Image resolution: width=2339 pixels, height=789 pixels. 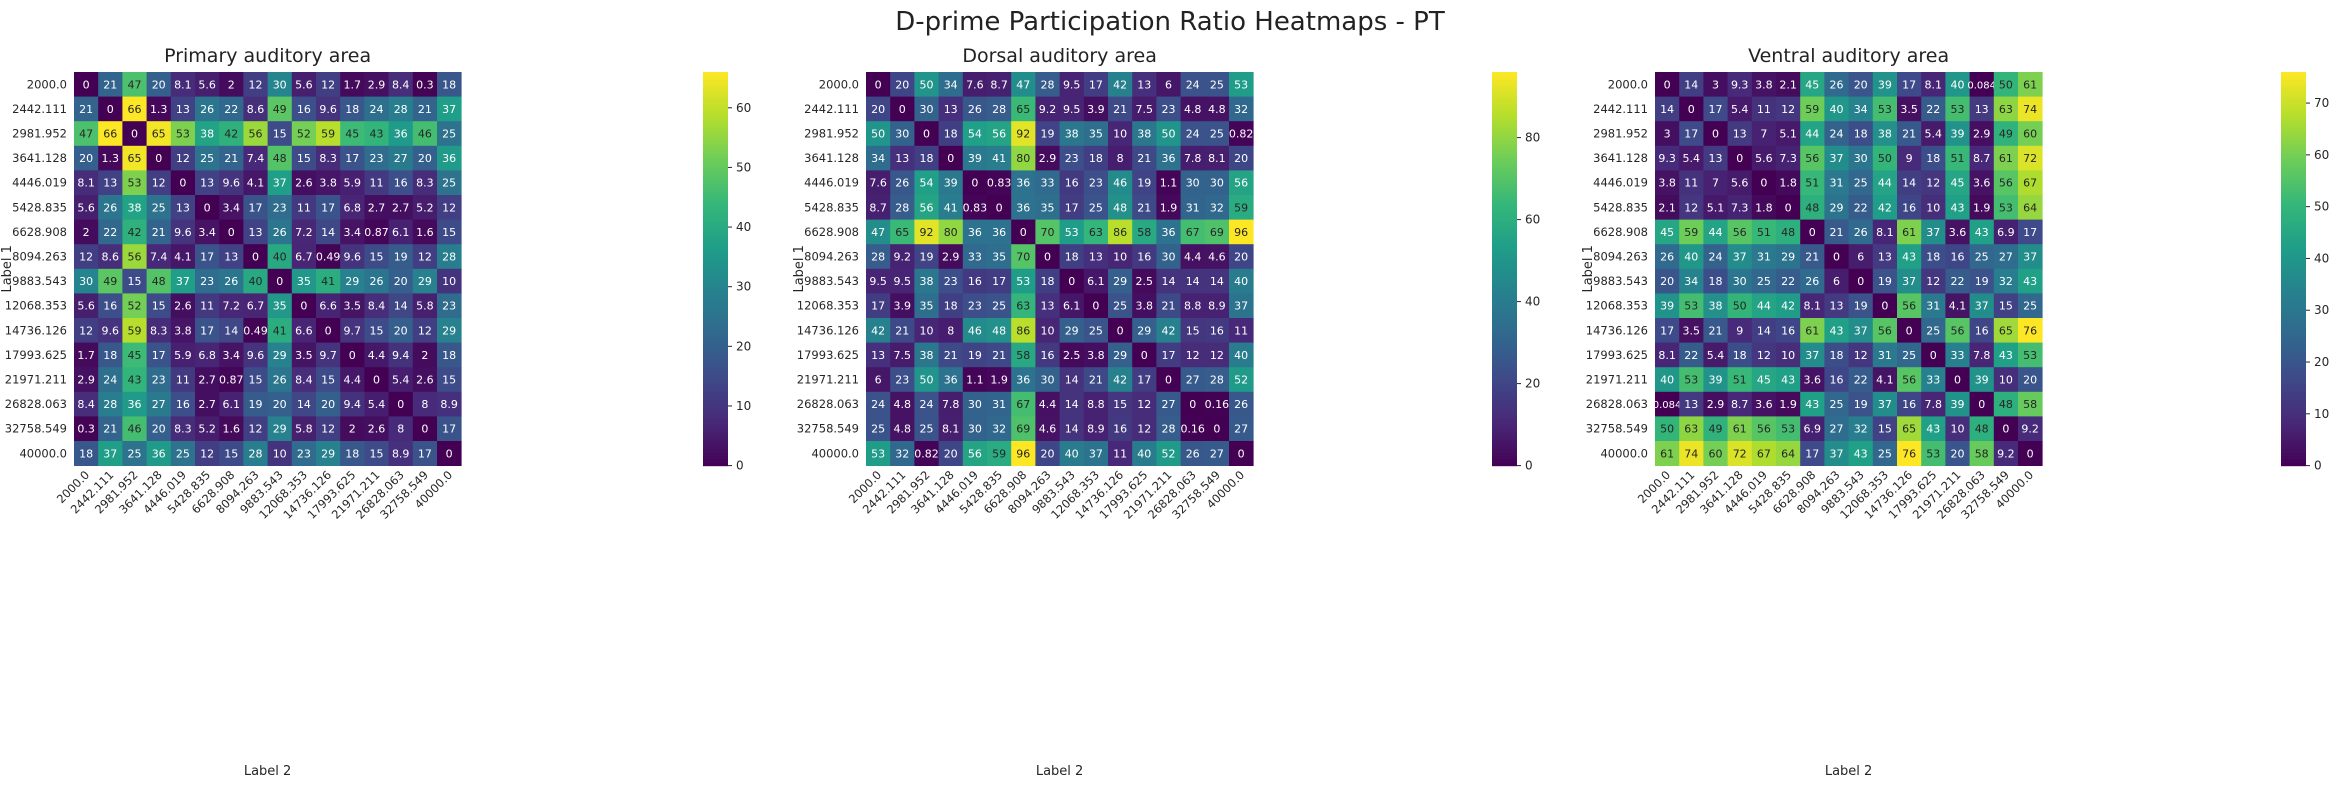 I want to click on cell-value-label: 6.1, so click(x=1096, y=281).